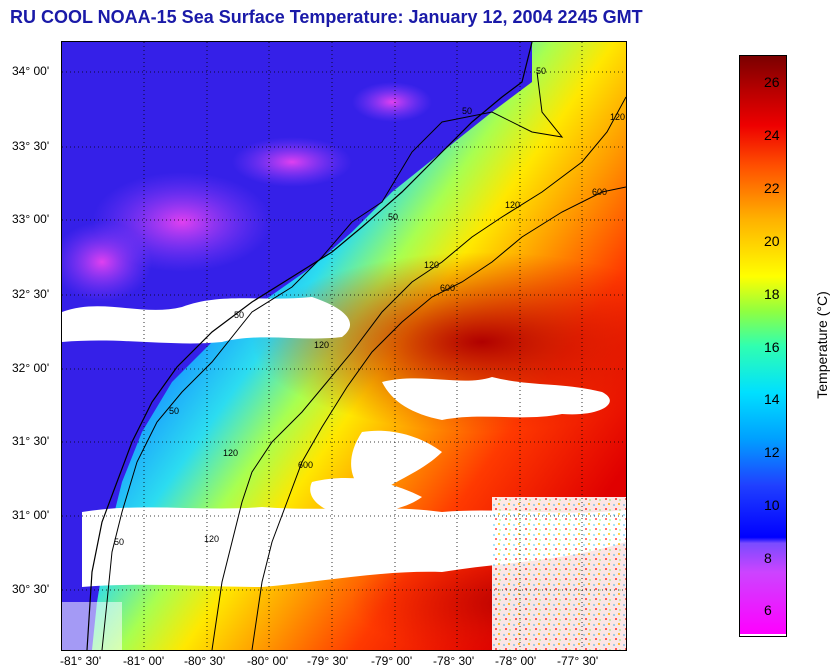 The image size is (832, 672). Describe the element at coordinates (268, 661) in the screenshot. I see `lon-label: -80° 00'` at that location.